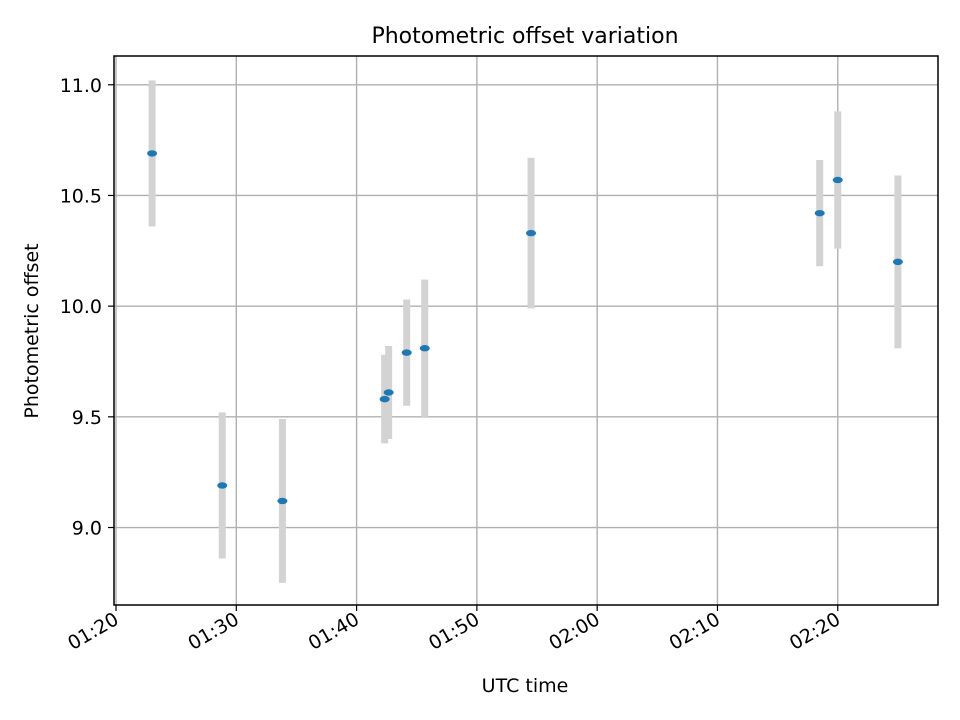  What do you see at coordinates (81, 307) in the screenshot?
I see `y-tick-label: 10.0` at bounding box center [81, 307].